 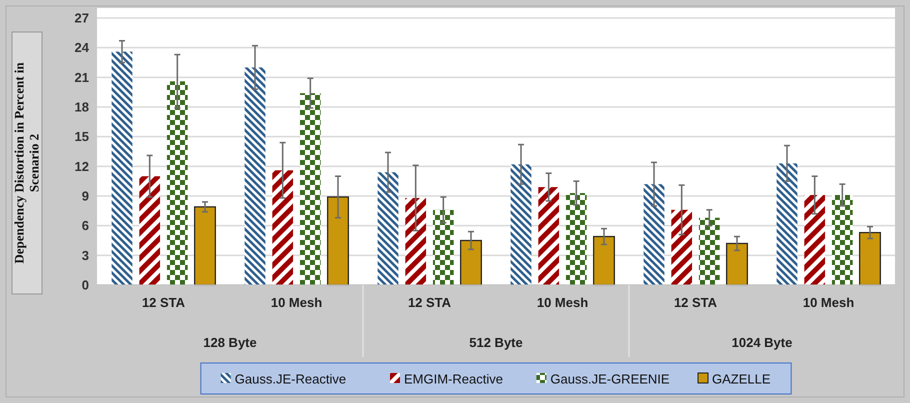 What do you see at coordinates (85, 196) in the screenshot?
I see `y-tick-label: 9` at bounding box center [85, 196].